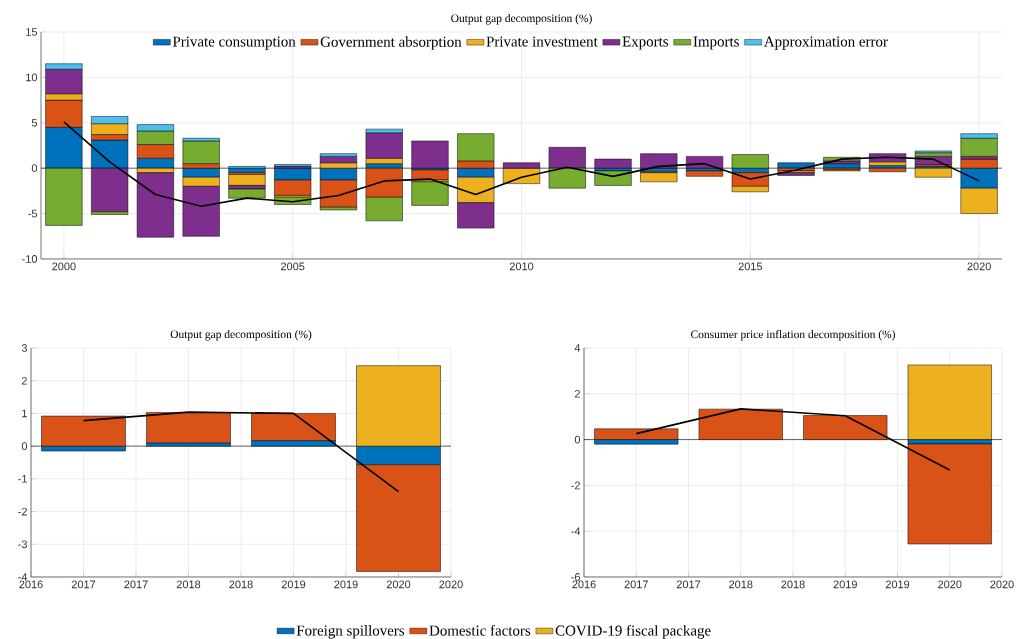 The width and height of the screenshot is (1018, 639). What do you see at coordinates (350, 632) in the screenshot?
I see `legend-label: Foreign spillovers` at bounding box center [350, 632].